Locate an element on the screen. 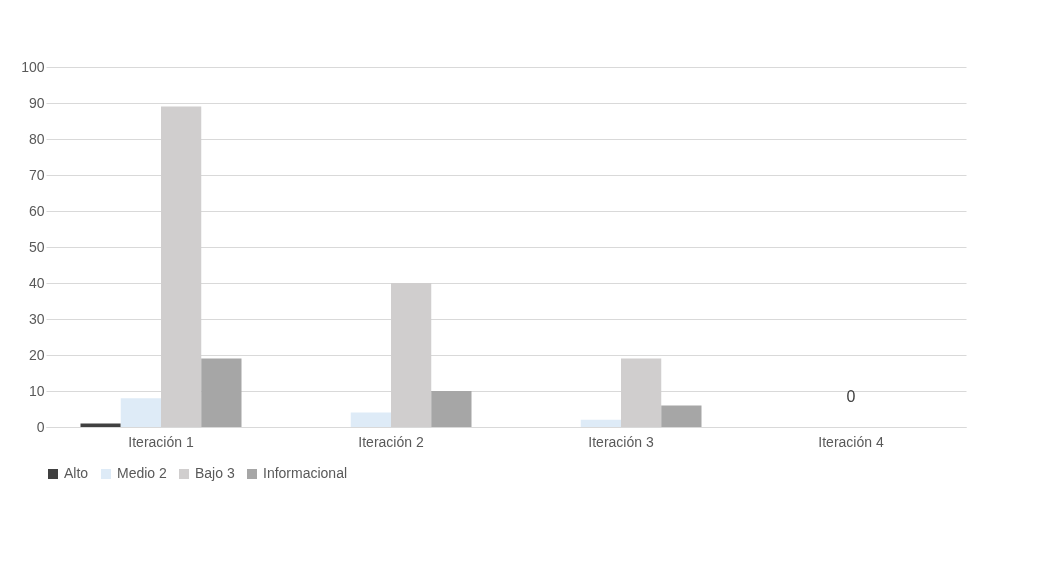  y-tick-label: 70 is located at coordinates (36, 174).